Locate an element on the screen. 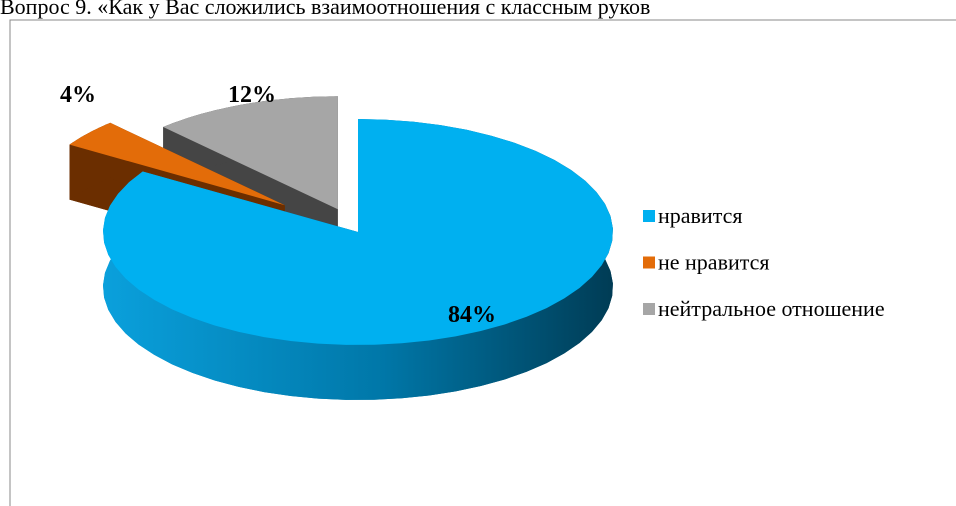 Image resolution: width=956 pixels, height=506 pixels. legend-label: нравится is located at coordinates (700, 215).